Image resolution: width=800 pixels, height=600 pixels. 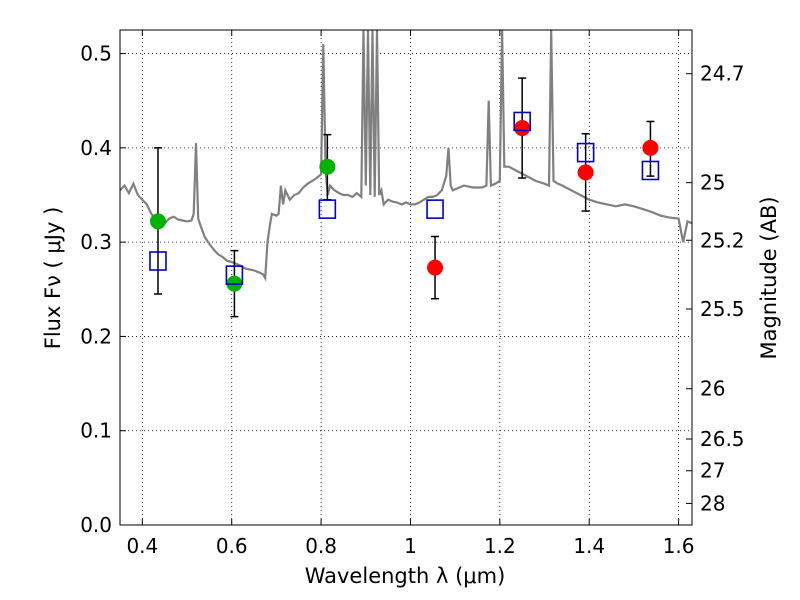 I want to click on y-tick-label: 0.5, so click(x=96, y=54).